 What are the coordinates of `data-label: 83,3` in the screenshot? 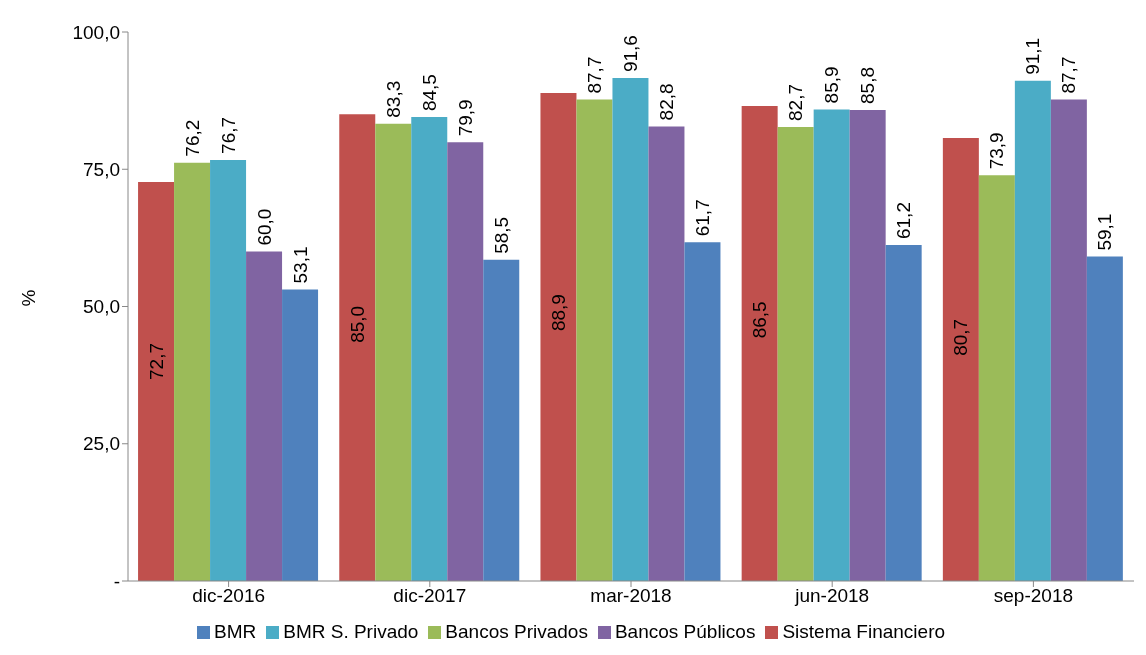 It's located at (393, 99).